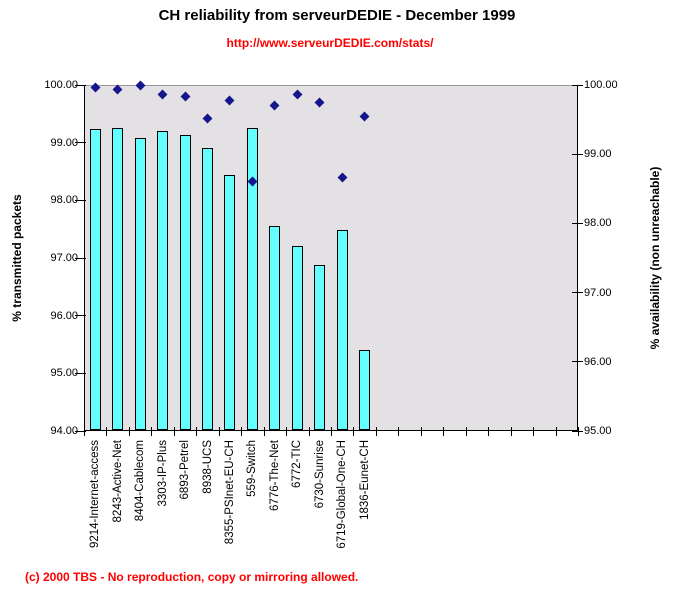  Describe the element at coordinates (598, 431) in the screenshot. I see `y-axis-right-tick-label: 95.00` at that location.